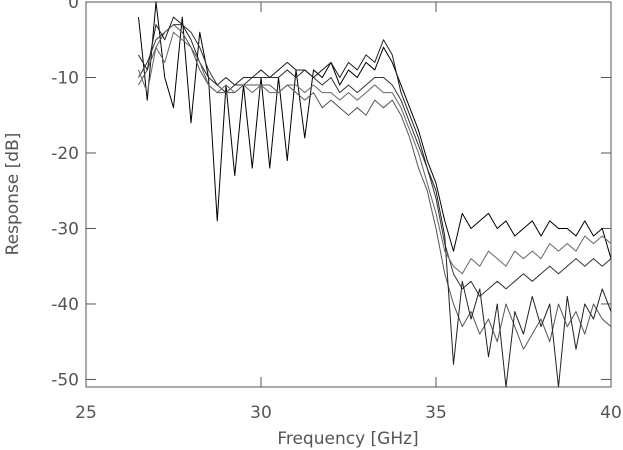 This screenshot has height=450, width=623. What do you see at coordinates (65, 305) in the screenshot?
I see `y-tick-label: -40` at bounding box center [65, 305].